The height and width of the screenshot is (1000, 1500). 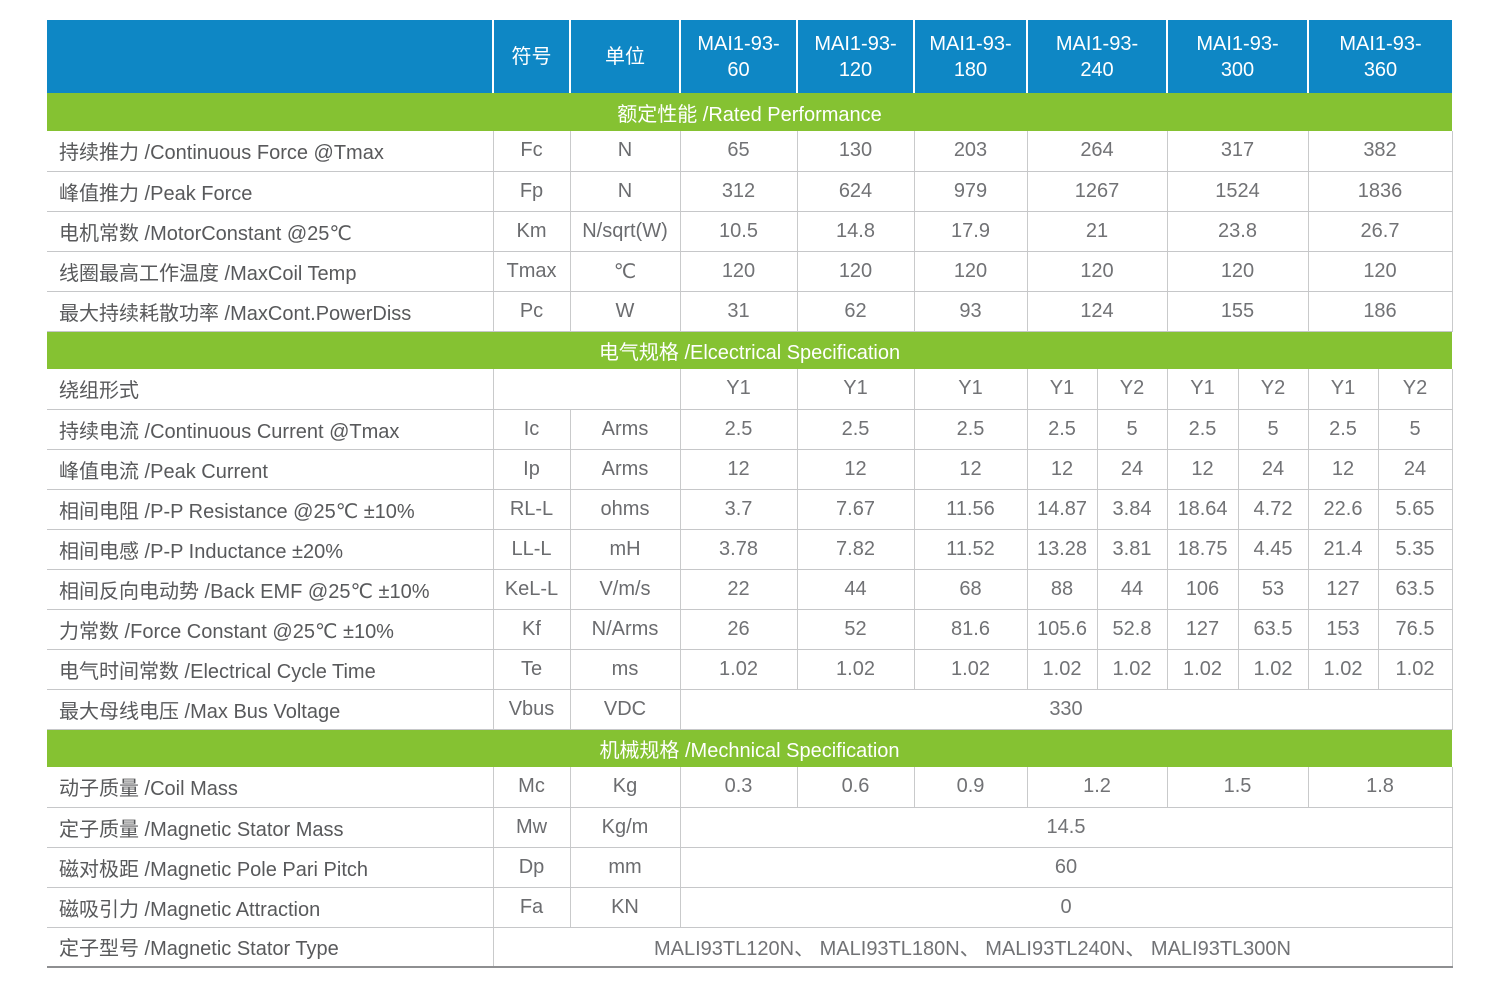 I want to click on row-pole-pitch: 磁对极距 /Magnetic Pole Pari Pitch Dp mm 60, so click(x=750, y=867).